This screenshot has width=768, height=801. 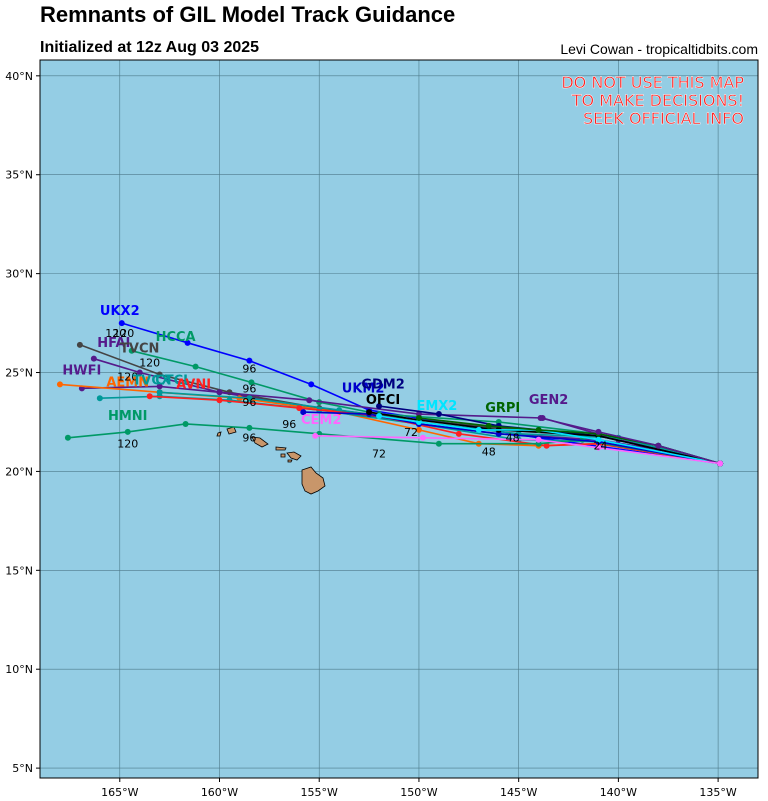 What do you see at coordinates (438, 414) in the screenshot?
I see `track-point-gdm2` at bounding box center [438, 414].